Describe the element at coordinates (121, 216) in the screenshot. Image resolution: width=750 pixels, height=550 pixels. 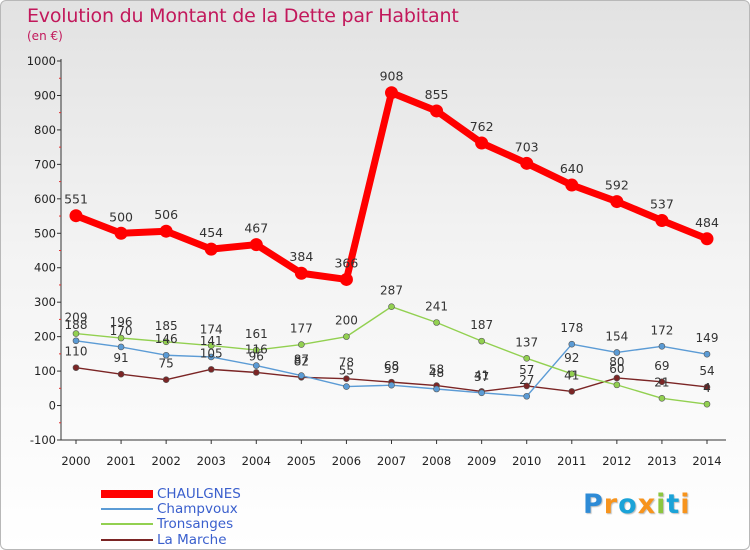
I see `data-label: 500` at that location.